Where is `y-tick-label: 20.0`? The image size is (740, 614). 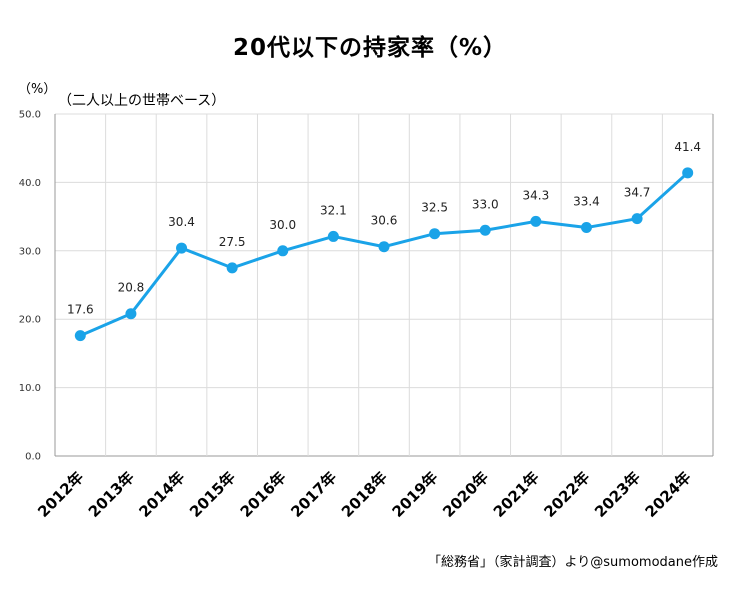
y-tick-label: 20.0 is located at coordinates (30, 320).